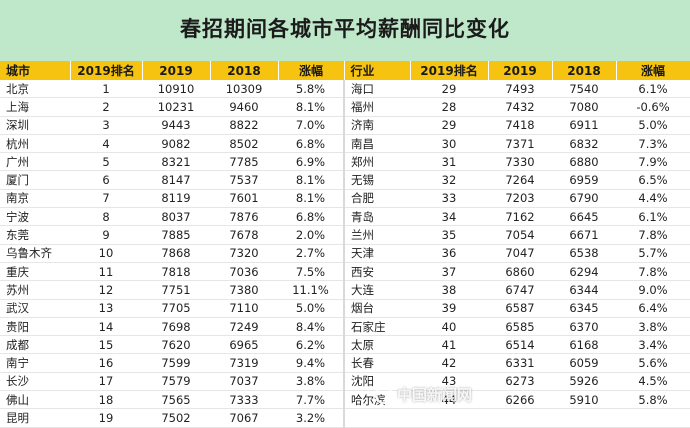  What do you see at coordinates (653, 308) in the screenshot?
I see `right-cell: 6.4%` at bounding box center [653, 308].